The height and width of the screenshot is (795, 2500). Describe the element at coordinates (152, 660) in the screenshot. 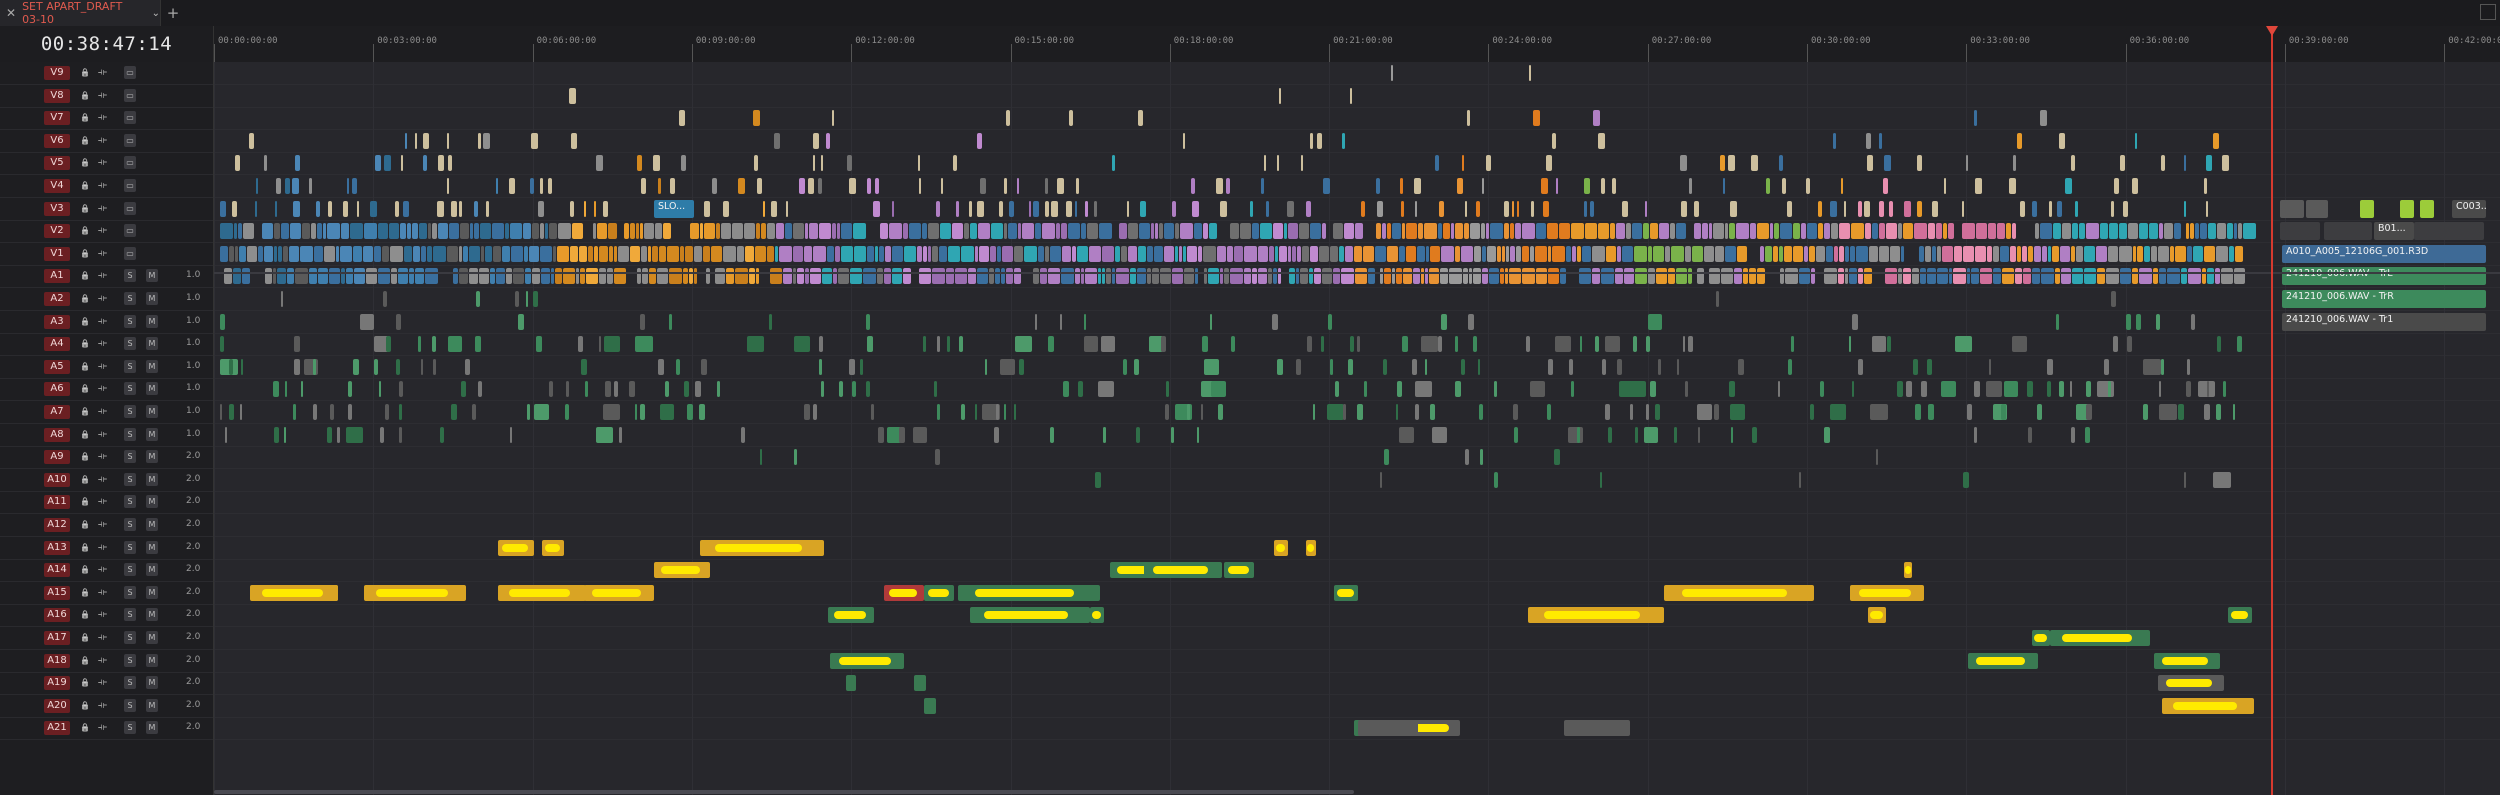

I see `mute-button: M` at that location.